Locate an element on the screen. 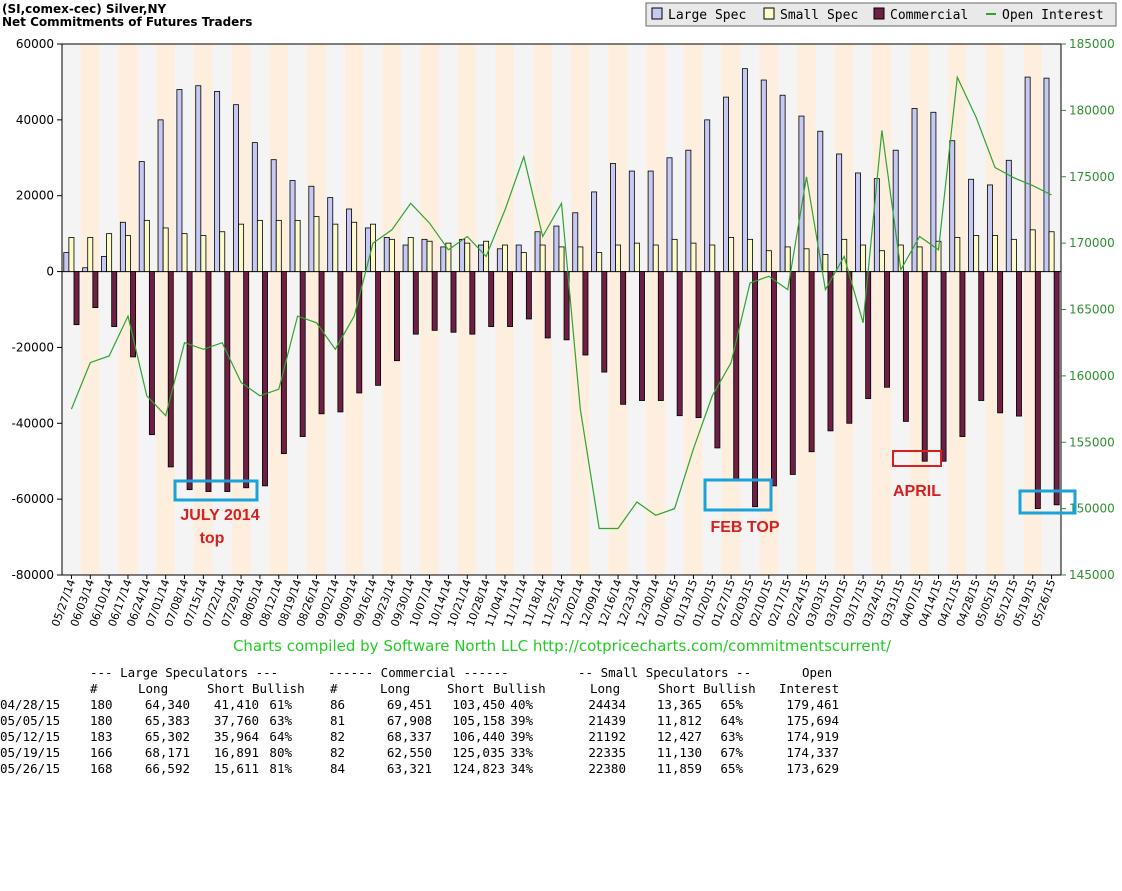  table-cell: 183 is located at coordinates (101, 736).